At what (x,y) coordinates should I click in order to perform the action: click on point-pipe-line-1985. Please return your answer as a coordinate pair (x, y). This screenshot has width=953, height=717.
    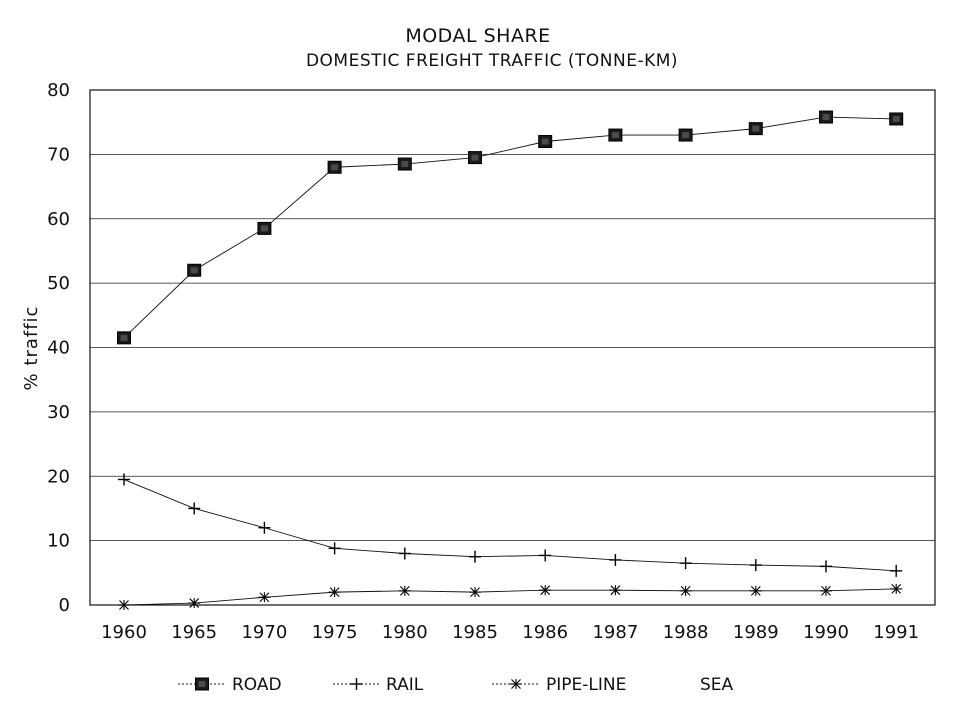
    Looking at the image, I should click on (475, 592).